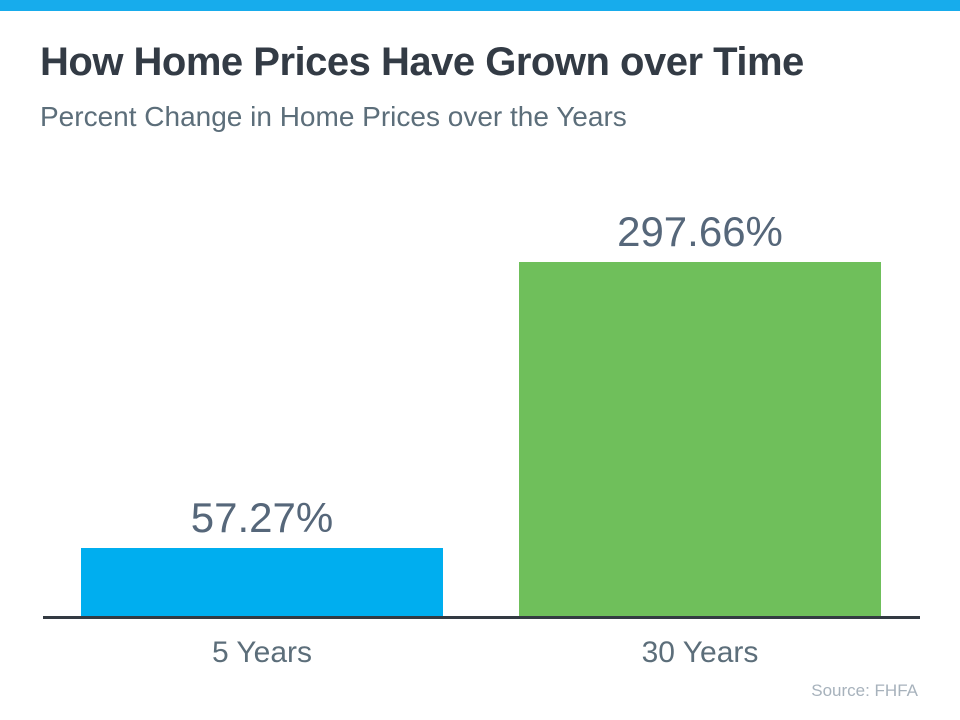 The width and height of the screenshot is (960, 720). Describe the element at coordinates (864, 690) in the screenshot. I see `source-attribution: Source: FHFA` at that location.